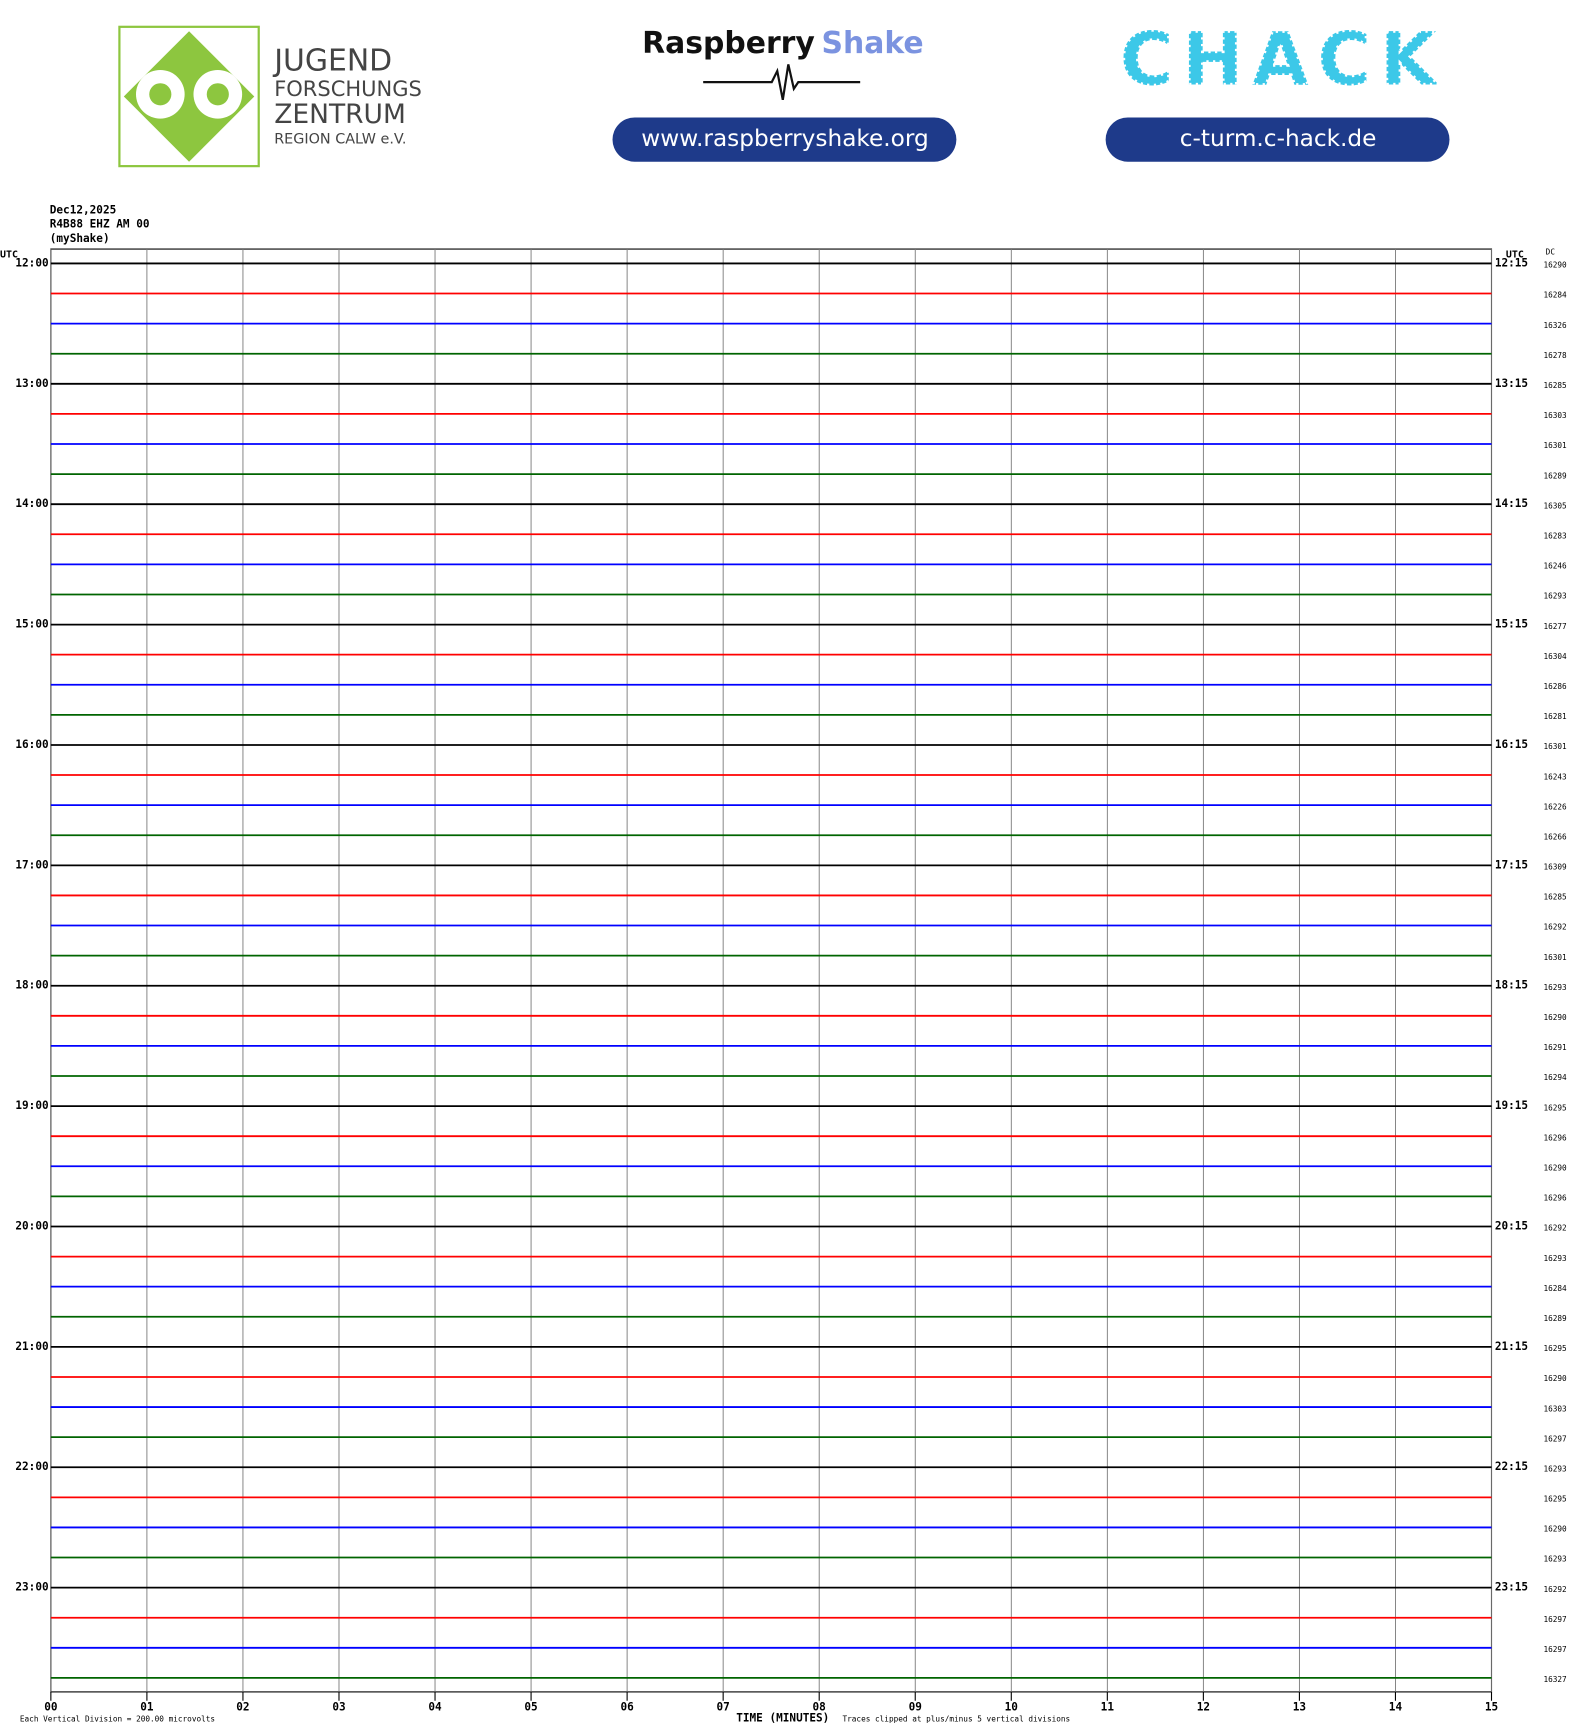 This screenshot has height=1732, width=1570. Describe the element at coordinates (1555, 867) in the screenshot. I see `dc-value: 16309` at that location.